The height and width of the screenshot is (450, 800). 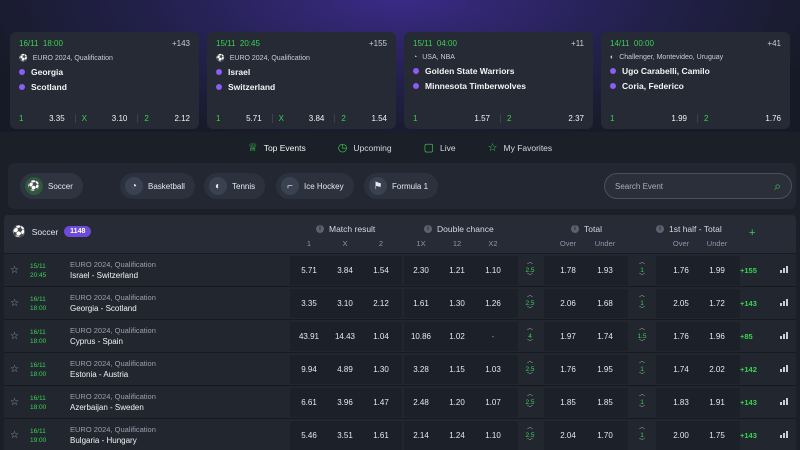 What do you see at coordinates (748, 270) in the screenshot?
I see `more-markets-link: +155` at bounding box center [748, 270].